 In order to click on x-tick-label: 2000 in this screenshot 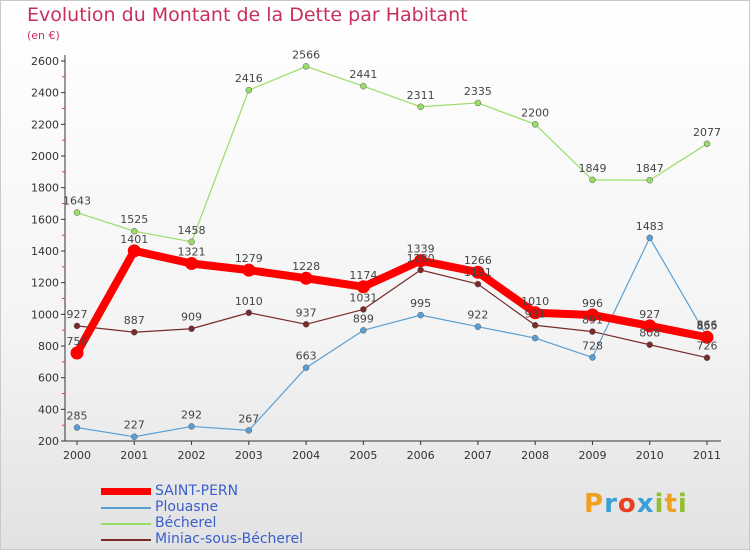, I will do `click(77, 455)`.